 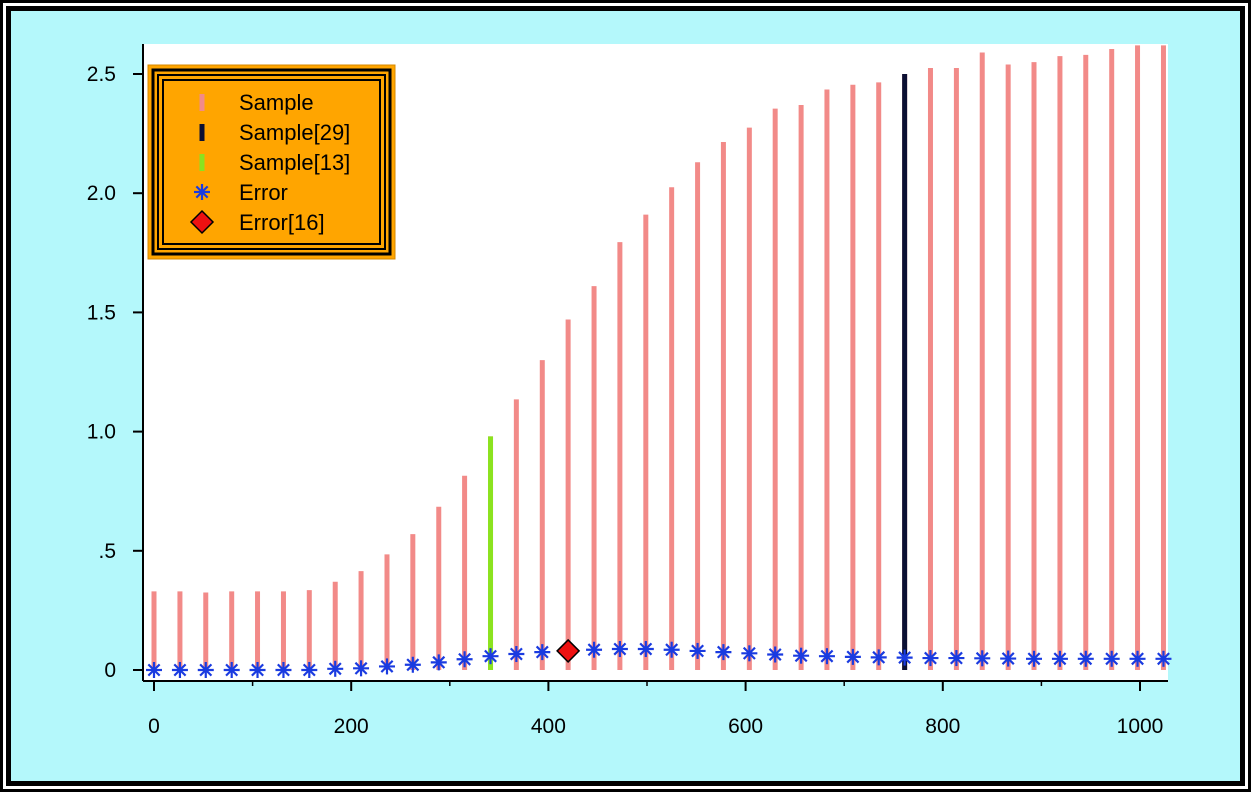 What do you see at coordinates (1140, 726) in the screenshot?
I see `x-tick-label: 1000` at bounding box center [1140, 726].